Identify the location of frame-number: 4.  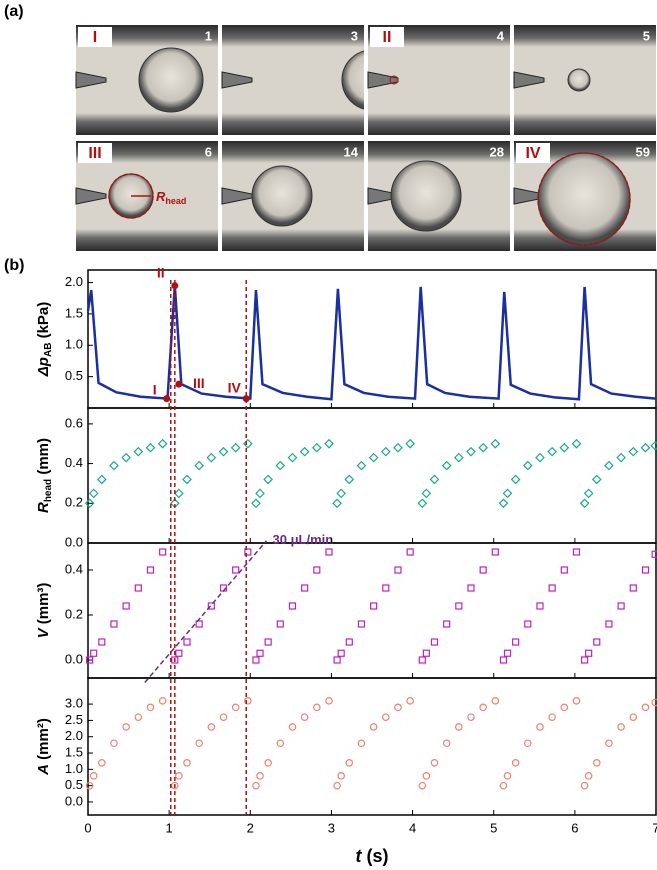
(501, 35).